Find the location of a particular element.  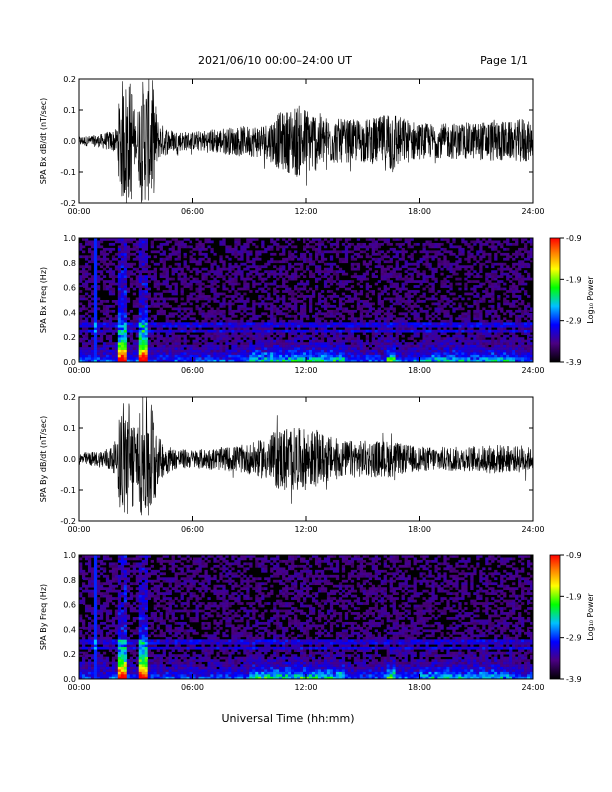

y-tick-label: 0.1 is located at coordinates (69, 110).